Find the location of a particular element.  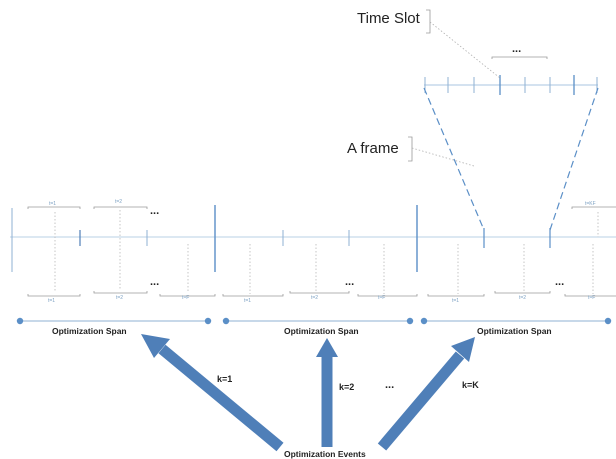

slot-label-top: t=1 is located at coordinates (52, 204).